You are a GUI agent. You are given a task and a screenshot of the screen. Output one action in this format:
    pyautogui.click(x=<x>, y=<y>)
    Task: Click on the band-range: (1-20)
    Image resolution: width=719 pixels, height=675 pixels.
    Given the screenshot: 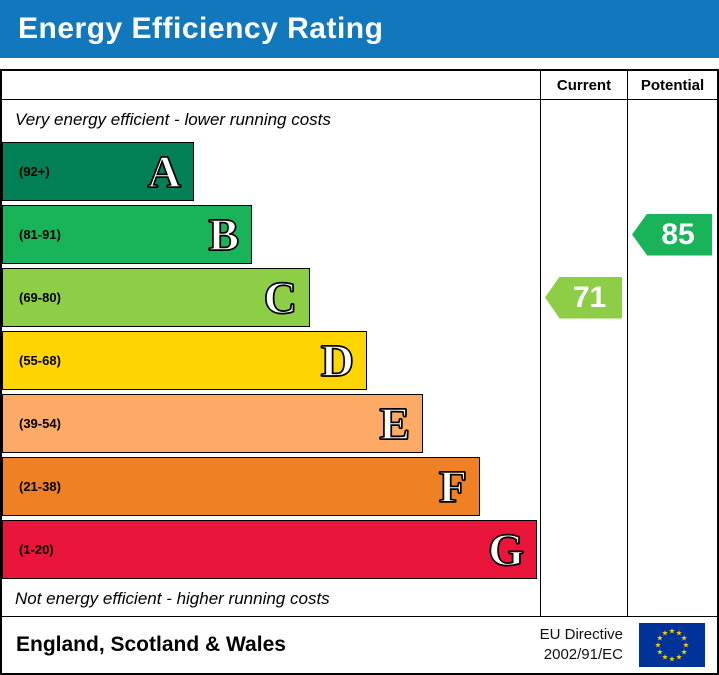 What is the action you would take?
    pyautogui.click(x=36, y=549)
    